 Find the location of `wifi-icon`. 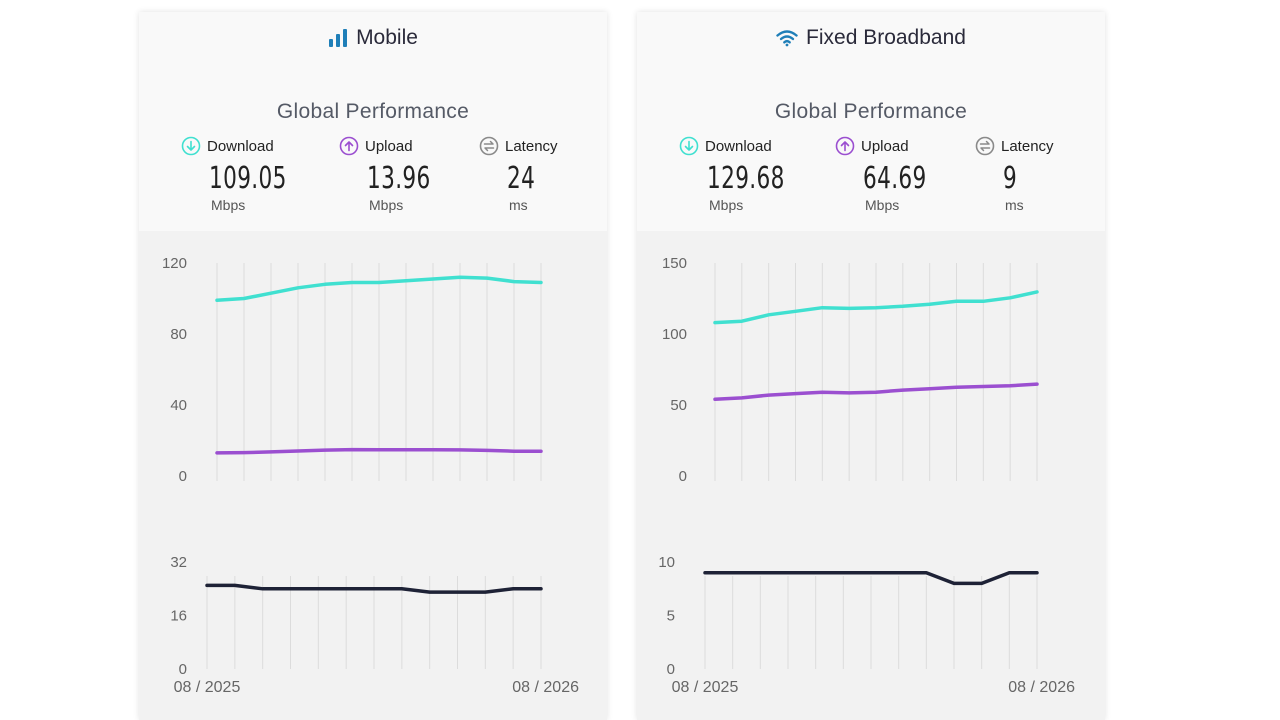

wifi-icon is located at coordinates (787, 38).